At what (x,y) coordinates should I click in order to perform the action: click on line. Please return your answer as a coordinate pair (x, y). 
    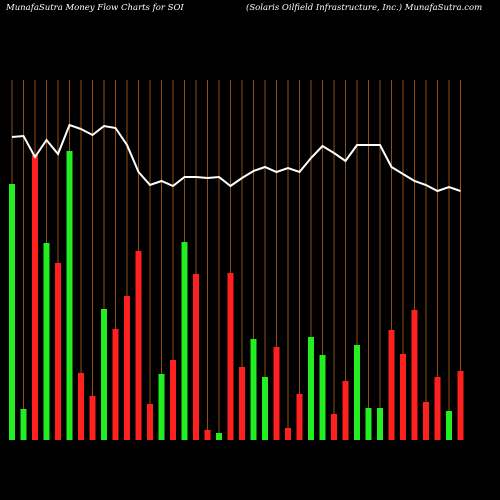
    Looking at the image, I should click on (236, 158).